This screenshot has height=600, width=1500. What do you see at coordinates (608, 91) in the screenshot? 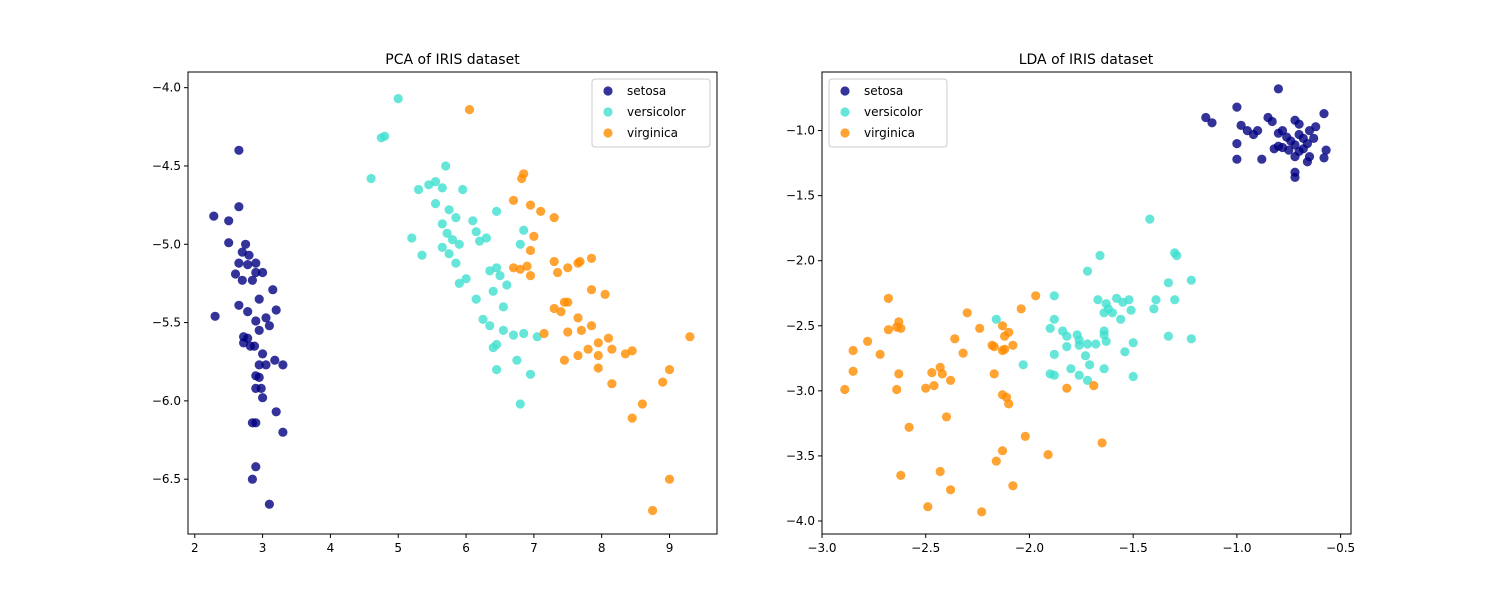
I see `pca-legend-marker-setosa` at bounding box center [608, 91].